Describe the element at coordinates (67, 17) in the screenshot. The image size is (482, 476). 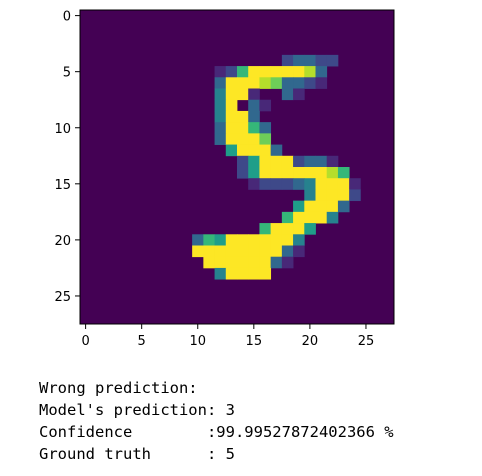
I see `y-tick-label: 0` at that location.